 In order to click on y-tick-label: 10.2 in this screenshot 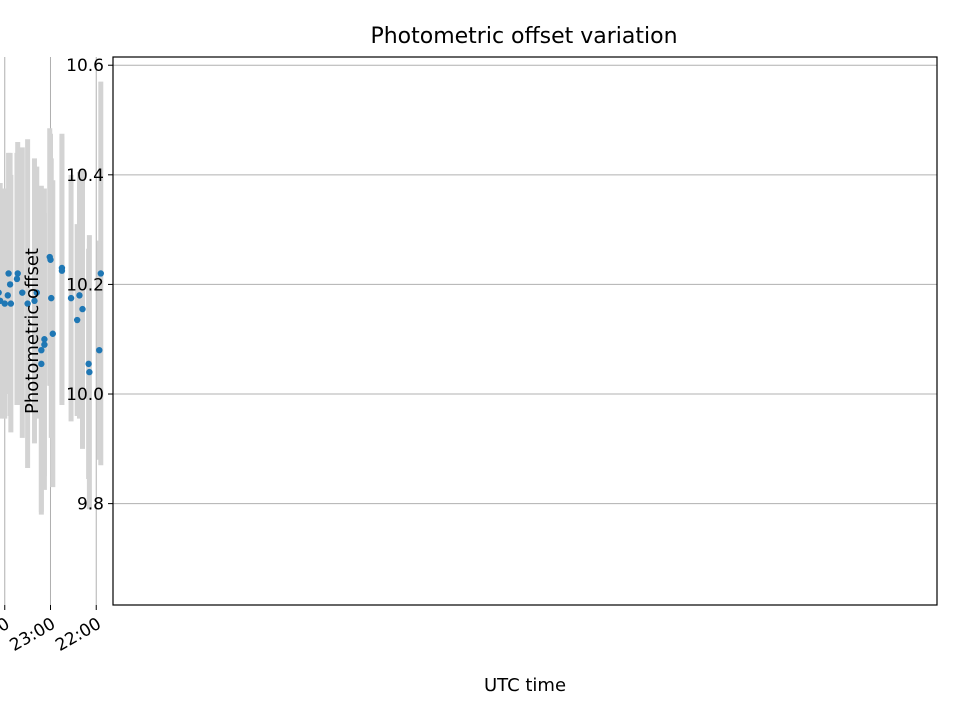, I will do `click(85, 285)`.